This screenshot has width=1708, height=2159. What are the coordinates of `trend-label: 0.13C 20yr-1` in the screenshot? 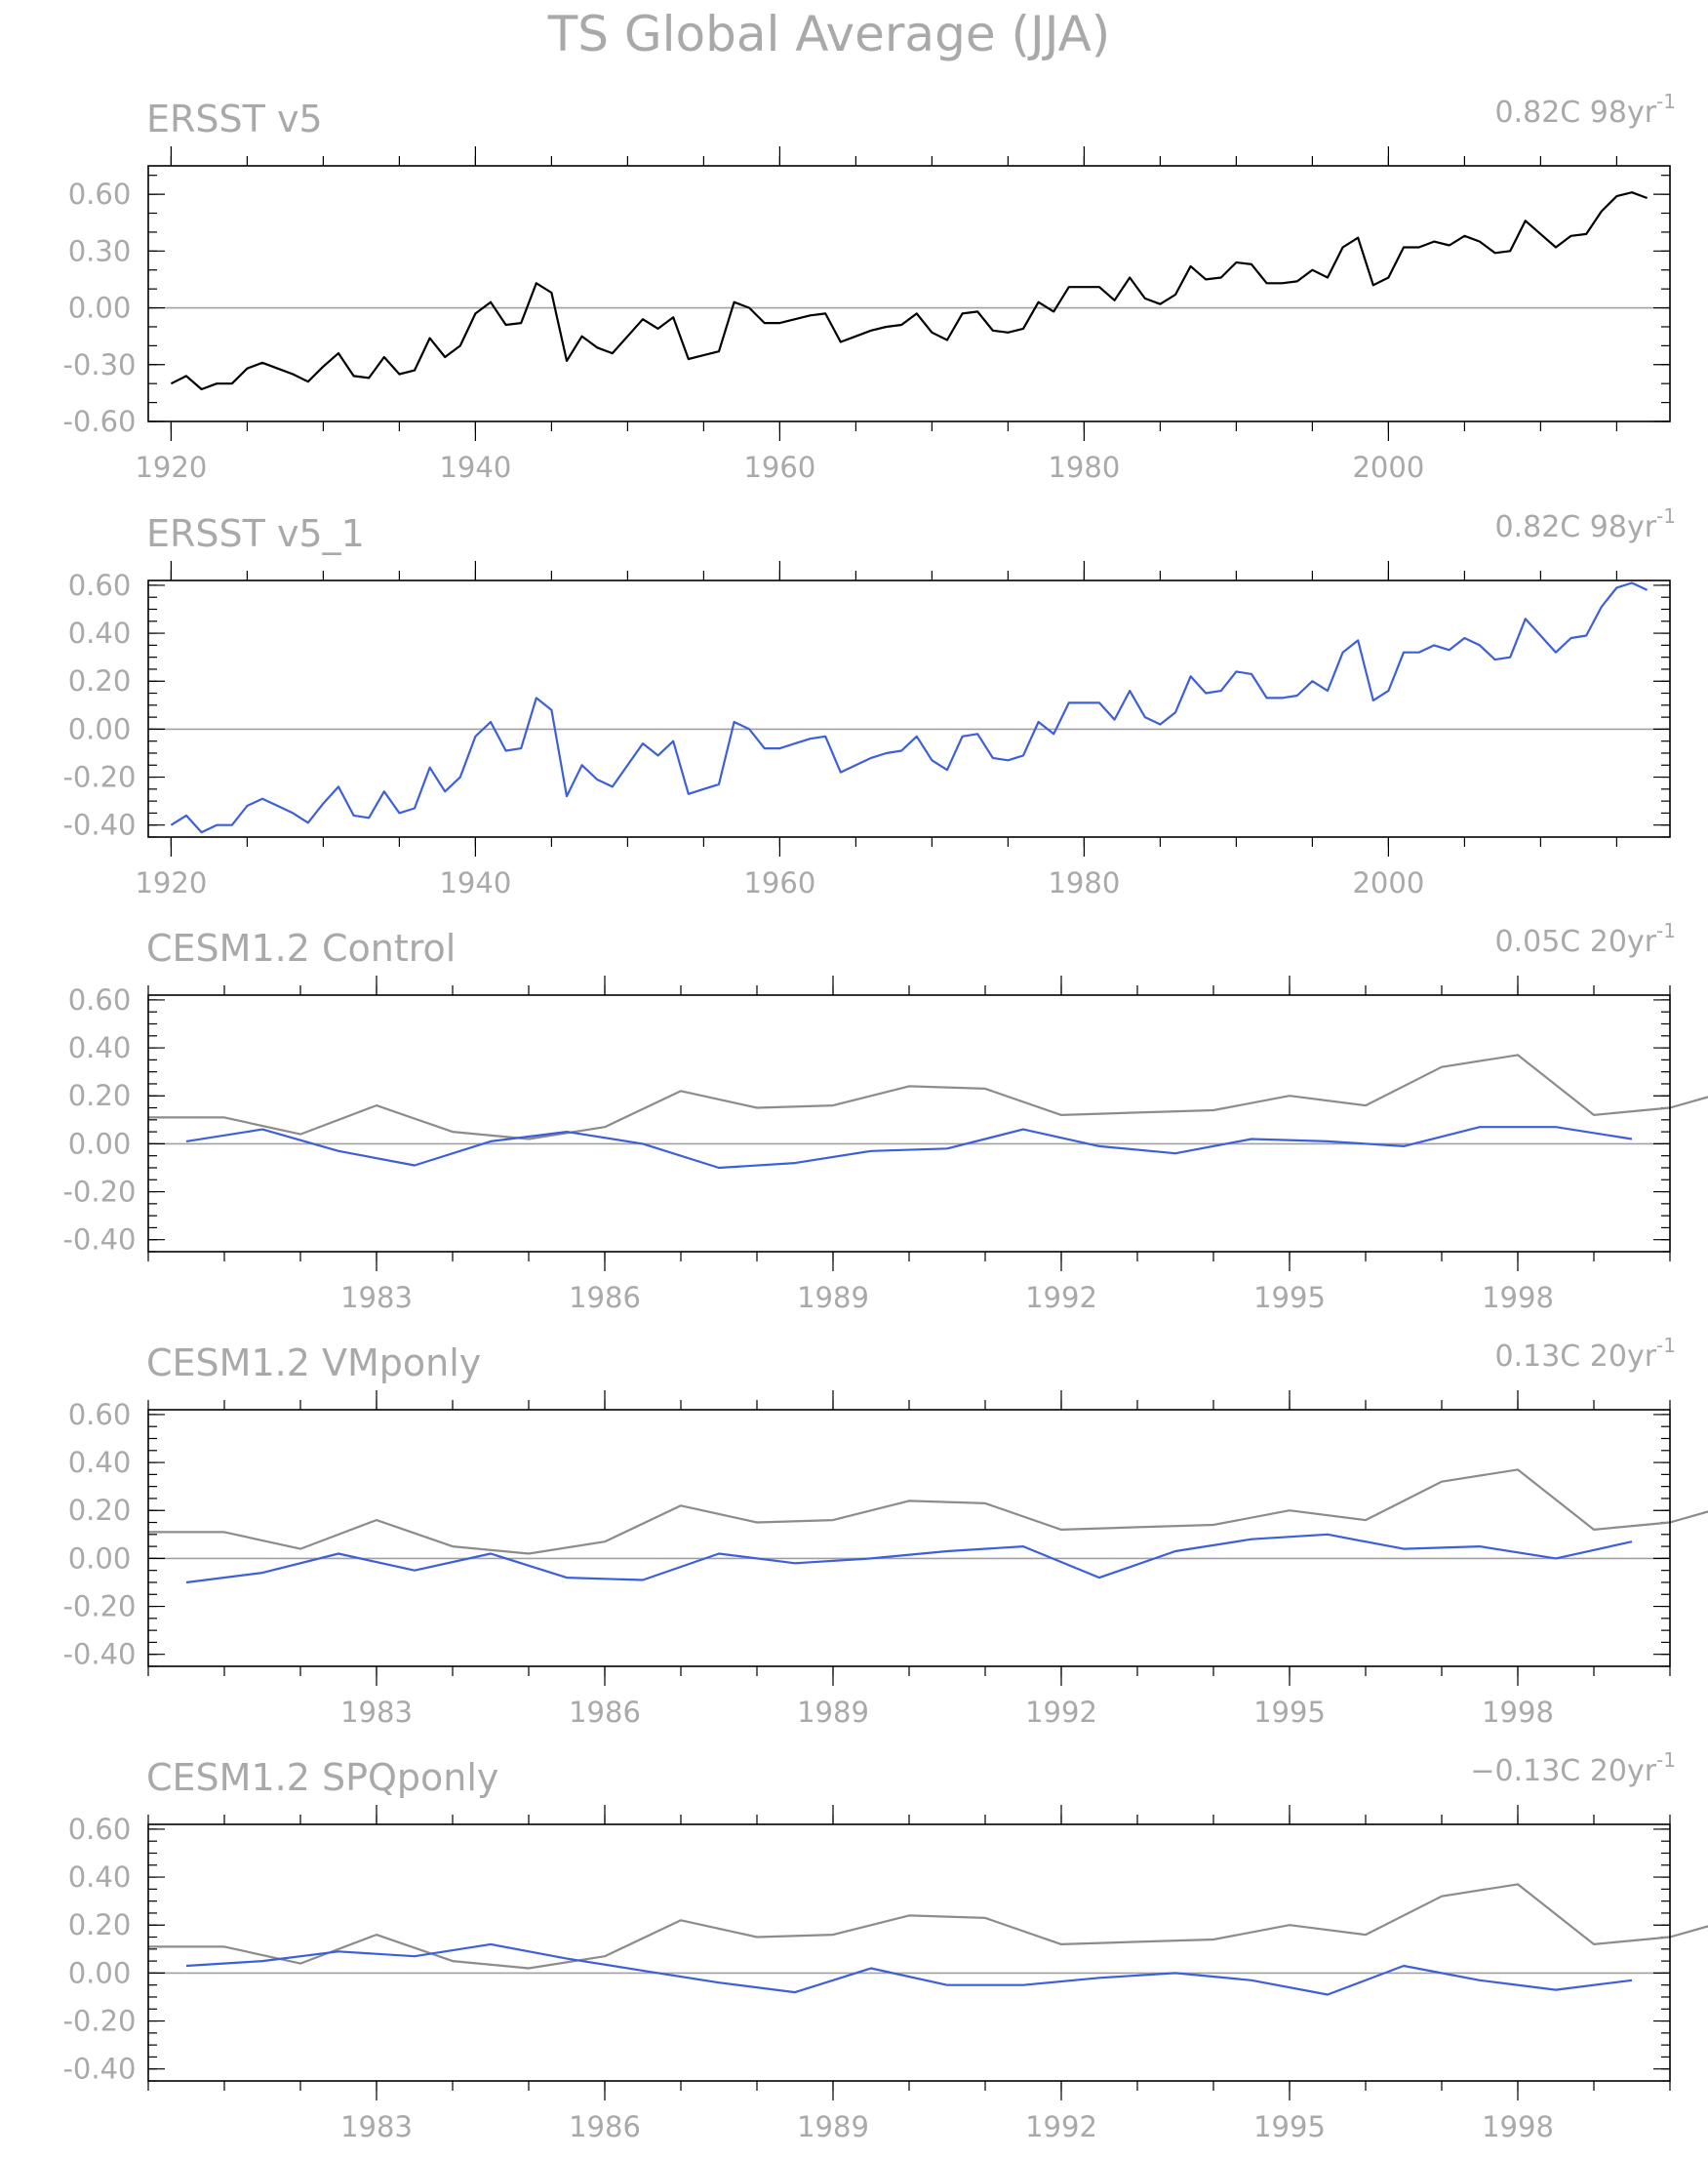 It's located at (1586, 1354).